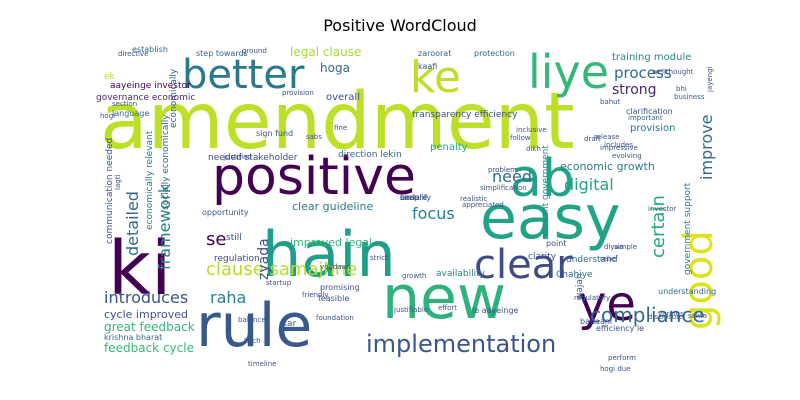 This screenshot has height=400, width=800. What do you see at coordinates (166, 162) in the screenshot?
I see `word-socially-economically: socially economically` at bounding box center [166, 162].